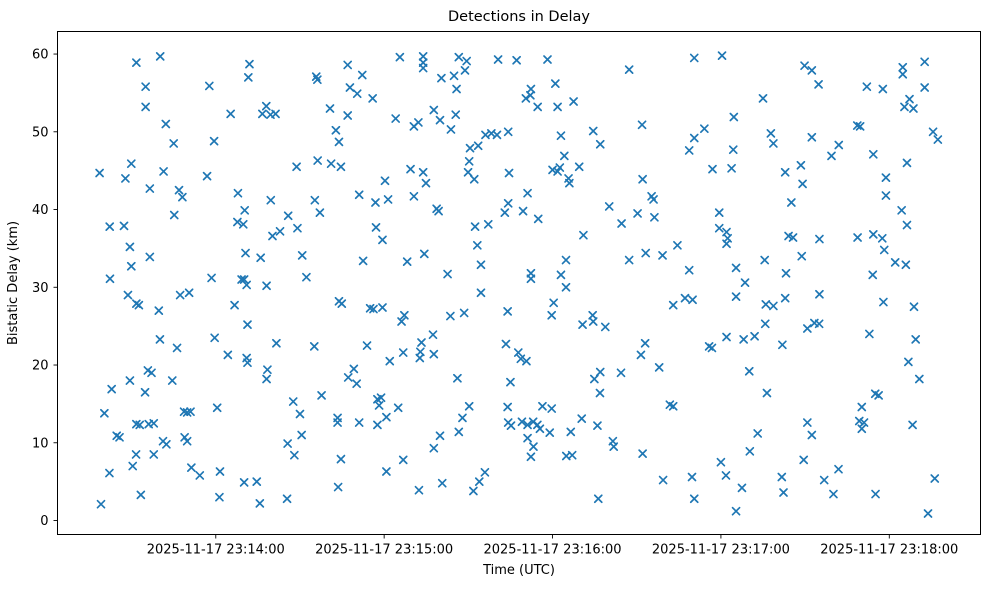 Image resolution: width=989 pixels, height=594 pixels. What do you see at coordinates (44, 521) in the screenshot?
I see `y-tick-label: 0` at bounding box center [44, 521].